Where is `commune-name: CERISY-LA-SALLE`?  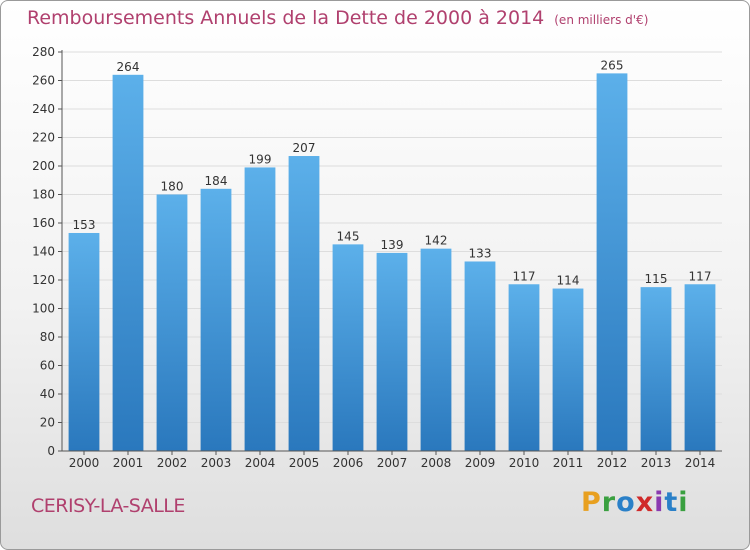
commune-name: CERISY-LA-SALLE is located at coordinates (108, 506).